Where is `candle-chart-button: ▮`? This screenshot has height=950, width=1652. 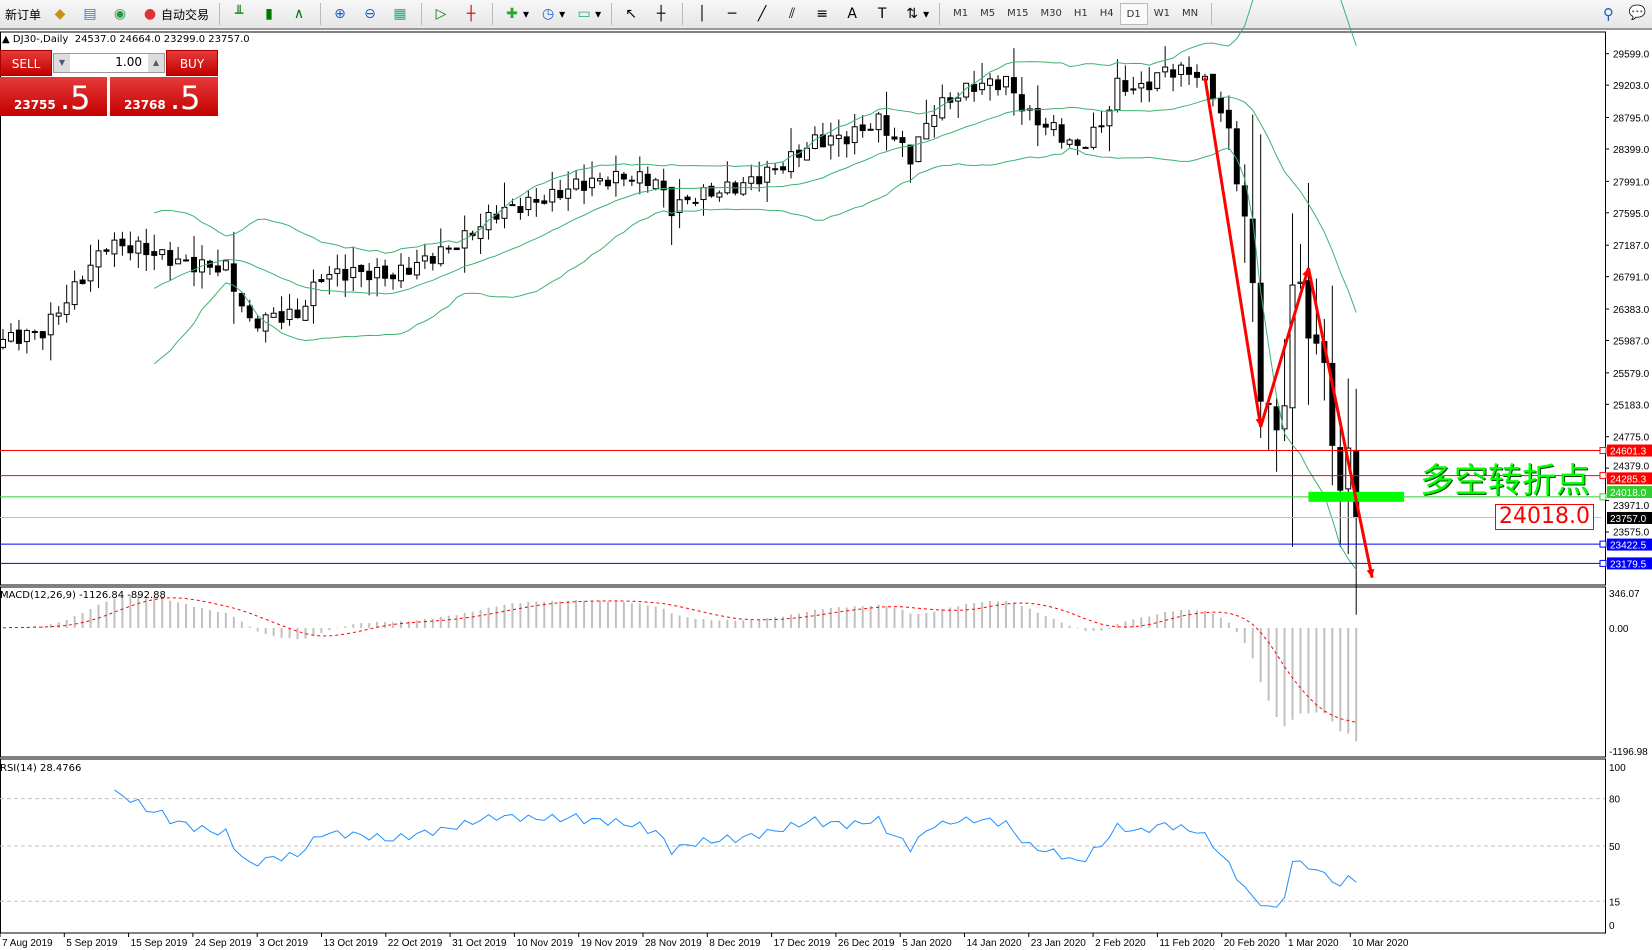 candle-chart-button: ▮ is located at coordinates (270, 14).